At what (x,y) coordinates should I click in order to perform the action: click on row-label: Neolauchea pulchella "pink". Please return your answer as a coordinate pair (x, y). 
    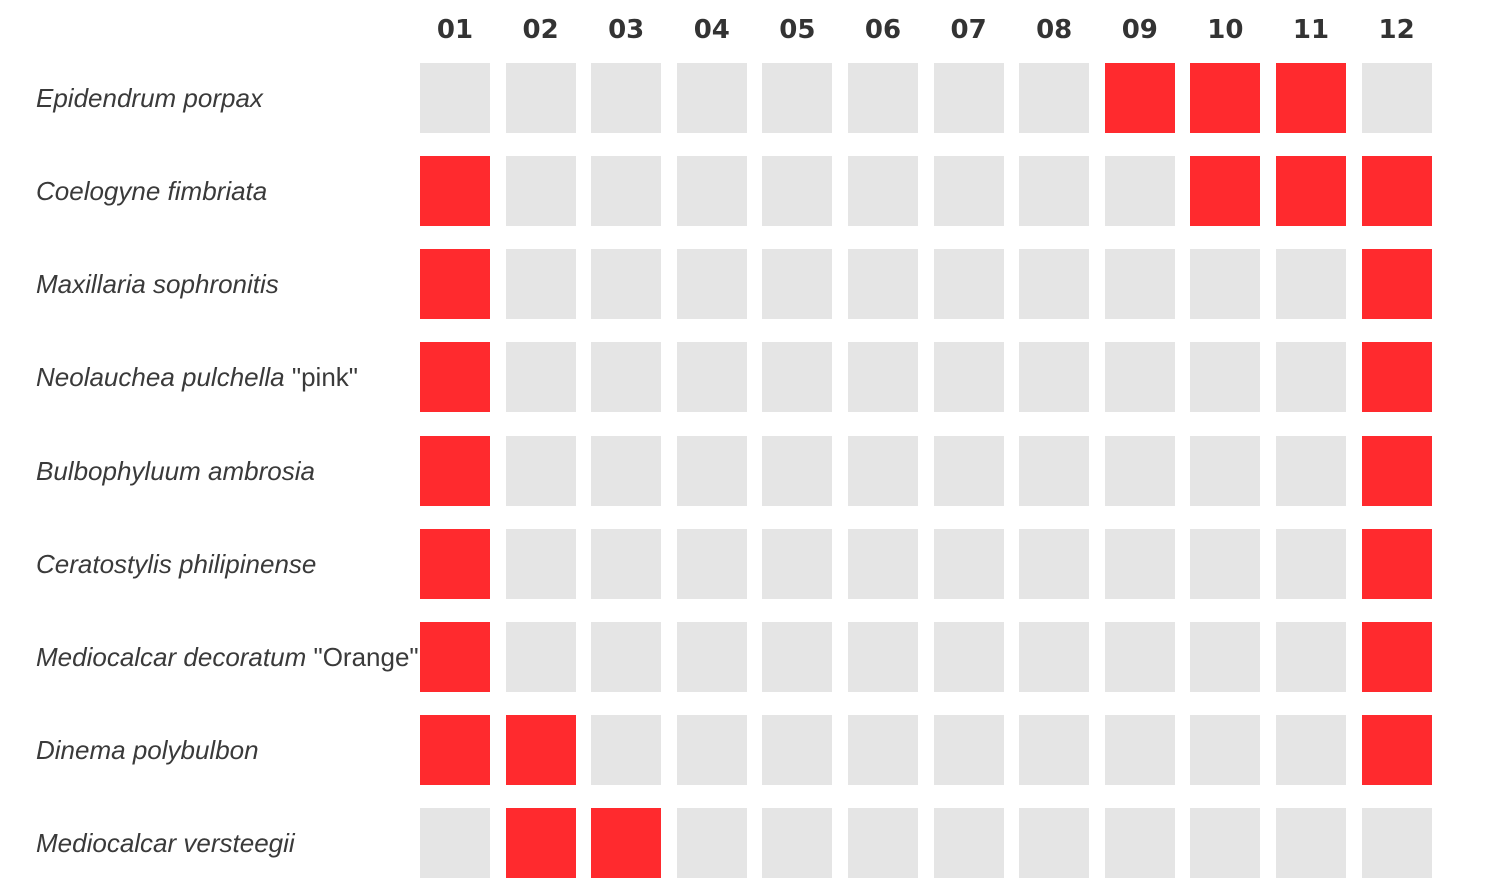
    Looking at the image, I should click on (226, 377).